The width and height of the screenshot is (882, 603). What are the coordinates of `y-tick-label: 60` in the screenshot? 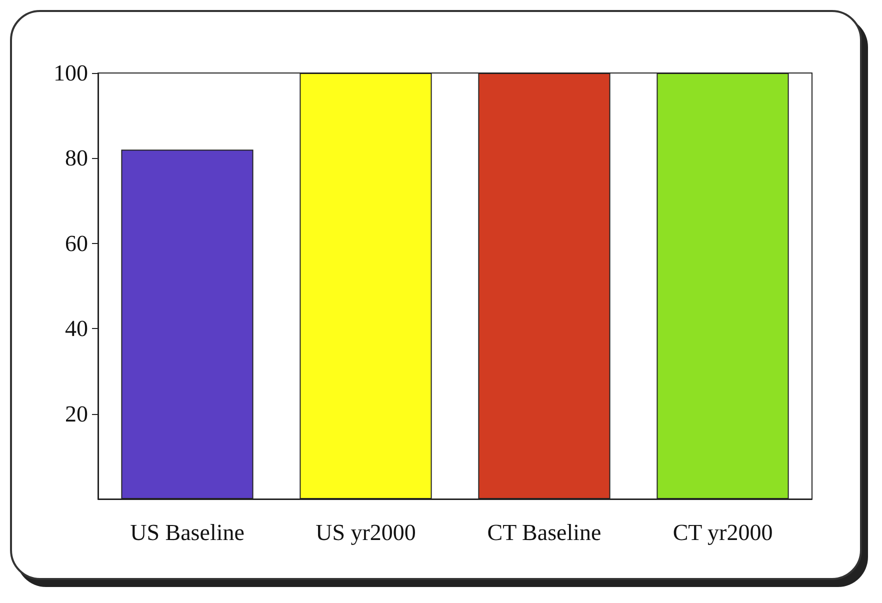 It's located at (76, 243).